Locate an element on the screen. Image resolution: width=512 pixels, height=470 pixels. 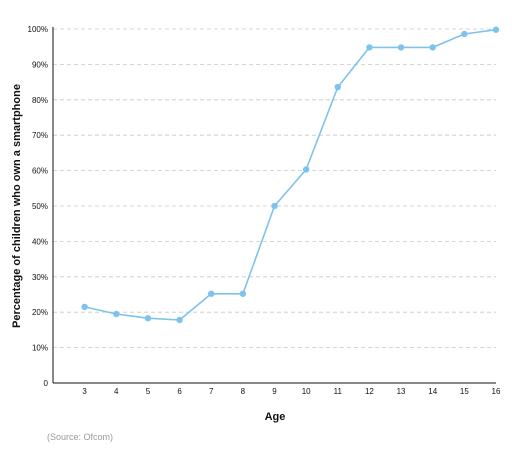
x-tick-label: 5 is located at coordinates (148, 391).